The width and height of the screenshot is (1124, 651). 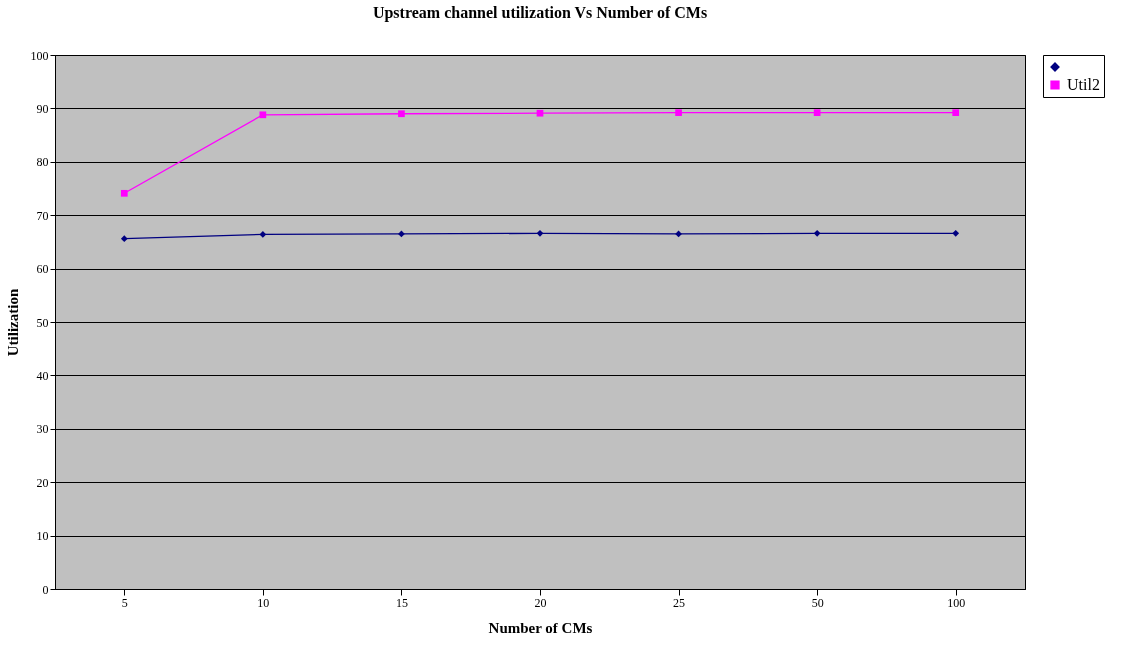 What do you see at coordinates (540, 13) in the screenshot?
I see `chart-title: Upstream channel utilization Vs Number of CMs` at bounding box center [540, 13].